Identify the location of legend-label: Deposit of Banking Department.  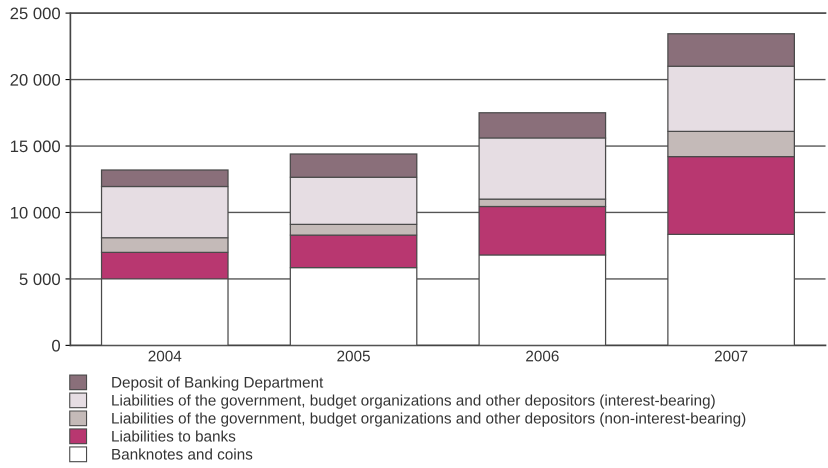
(218, 383).